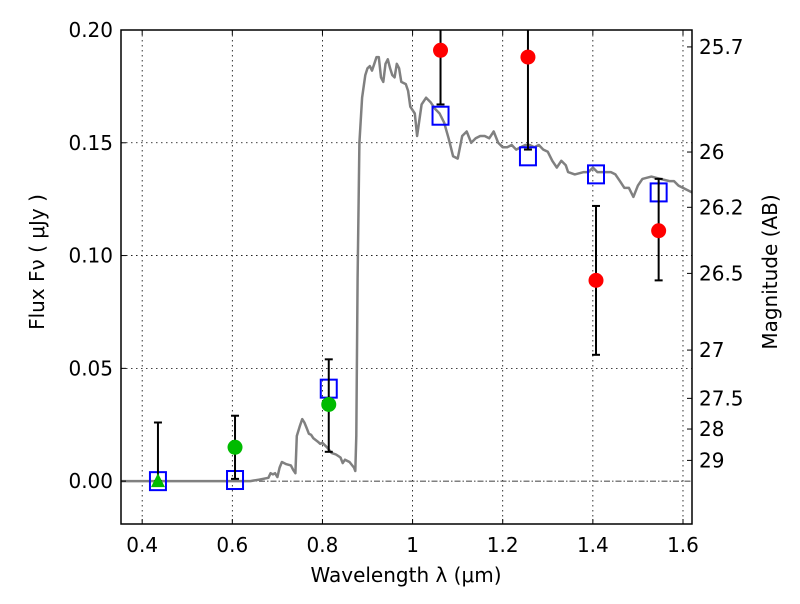  Describe the element at coordinates (715, 253) in the screenshot. I see `y2-axis: 25.7 26 26.2 26.5 27 27.5 28 29` at that location.